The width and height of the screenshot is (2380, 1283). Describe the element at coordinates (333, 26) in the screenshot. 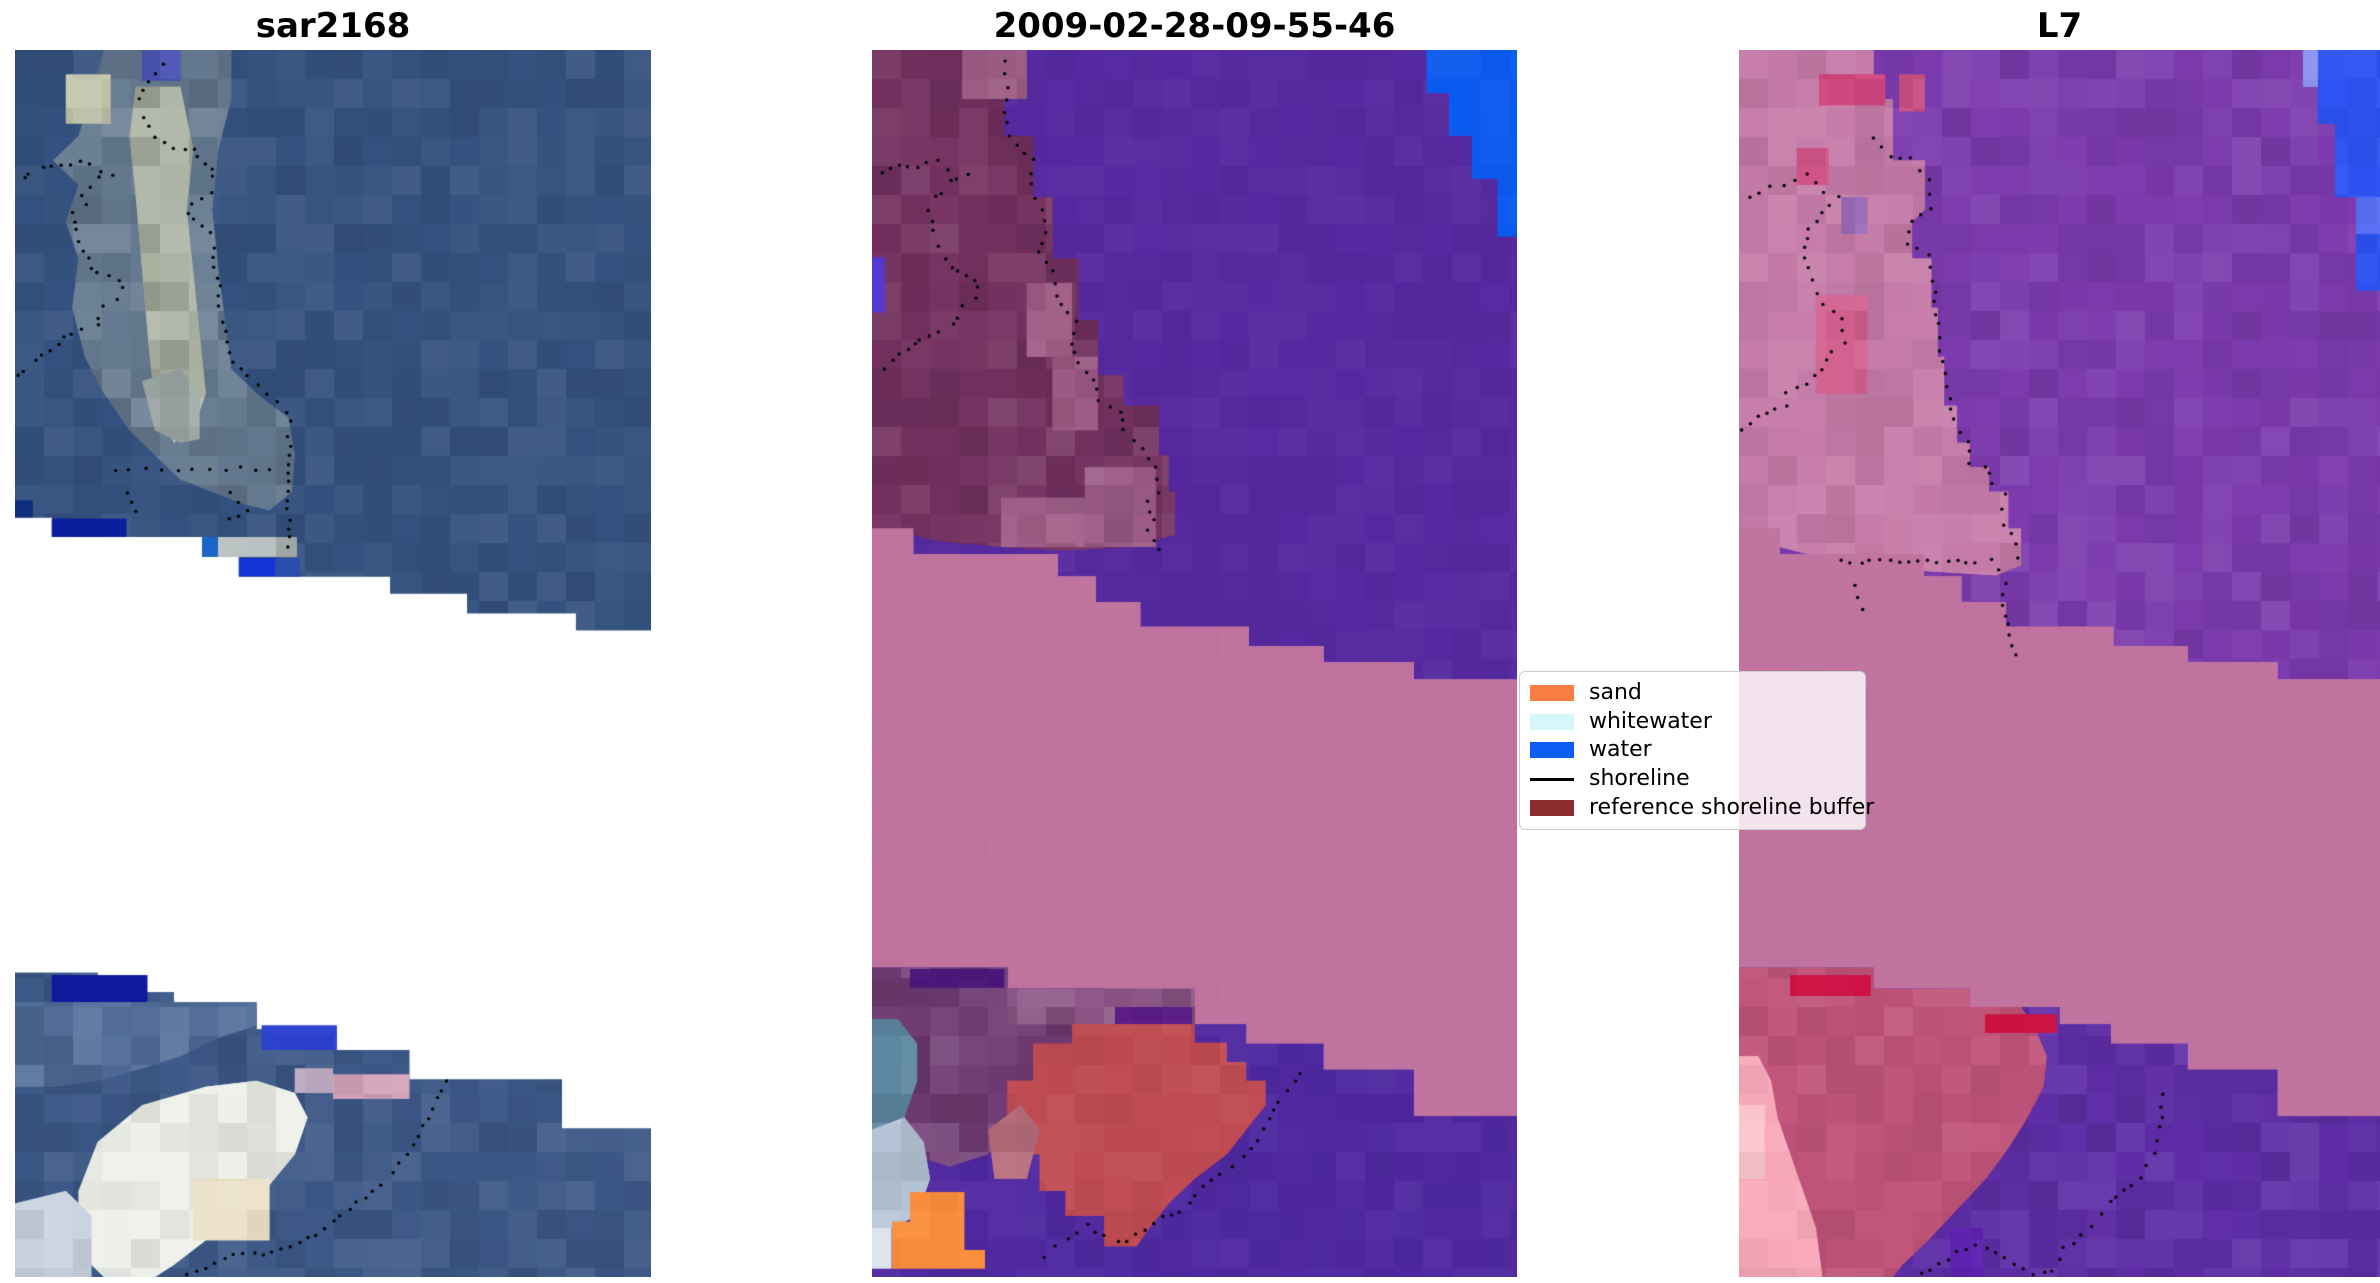

I see `panel-title-sar2168: sar2168` at that location.